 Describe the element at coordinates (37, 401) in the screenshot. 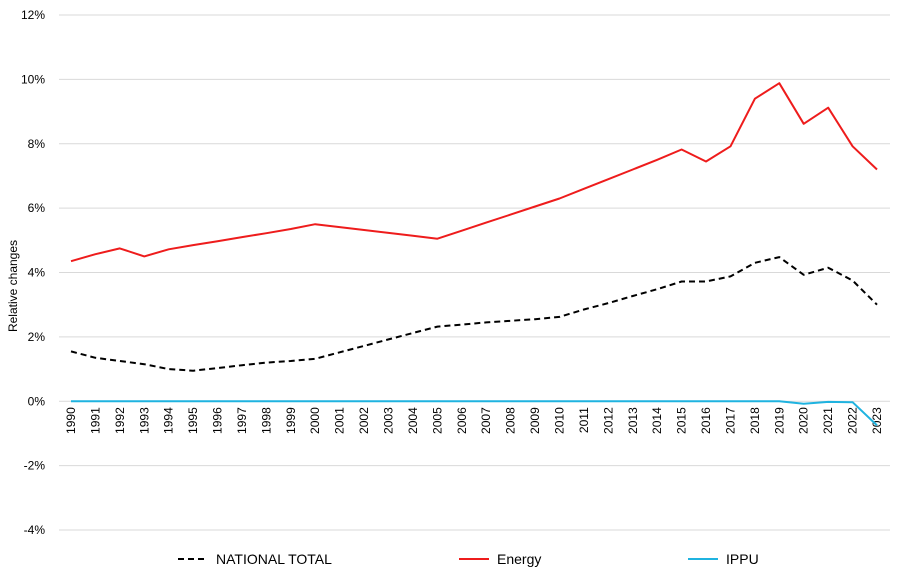

I see `y-tick-label: 0%` at that location.